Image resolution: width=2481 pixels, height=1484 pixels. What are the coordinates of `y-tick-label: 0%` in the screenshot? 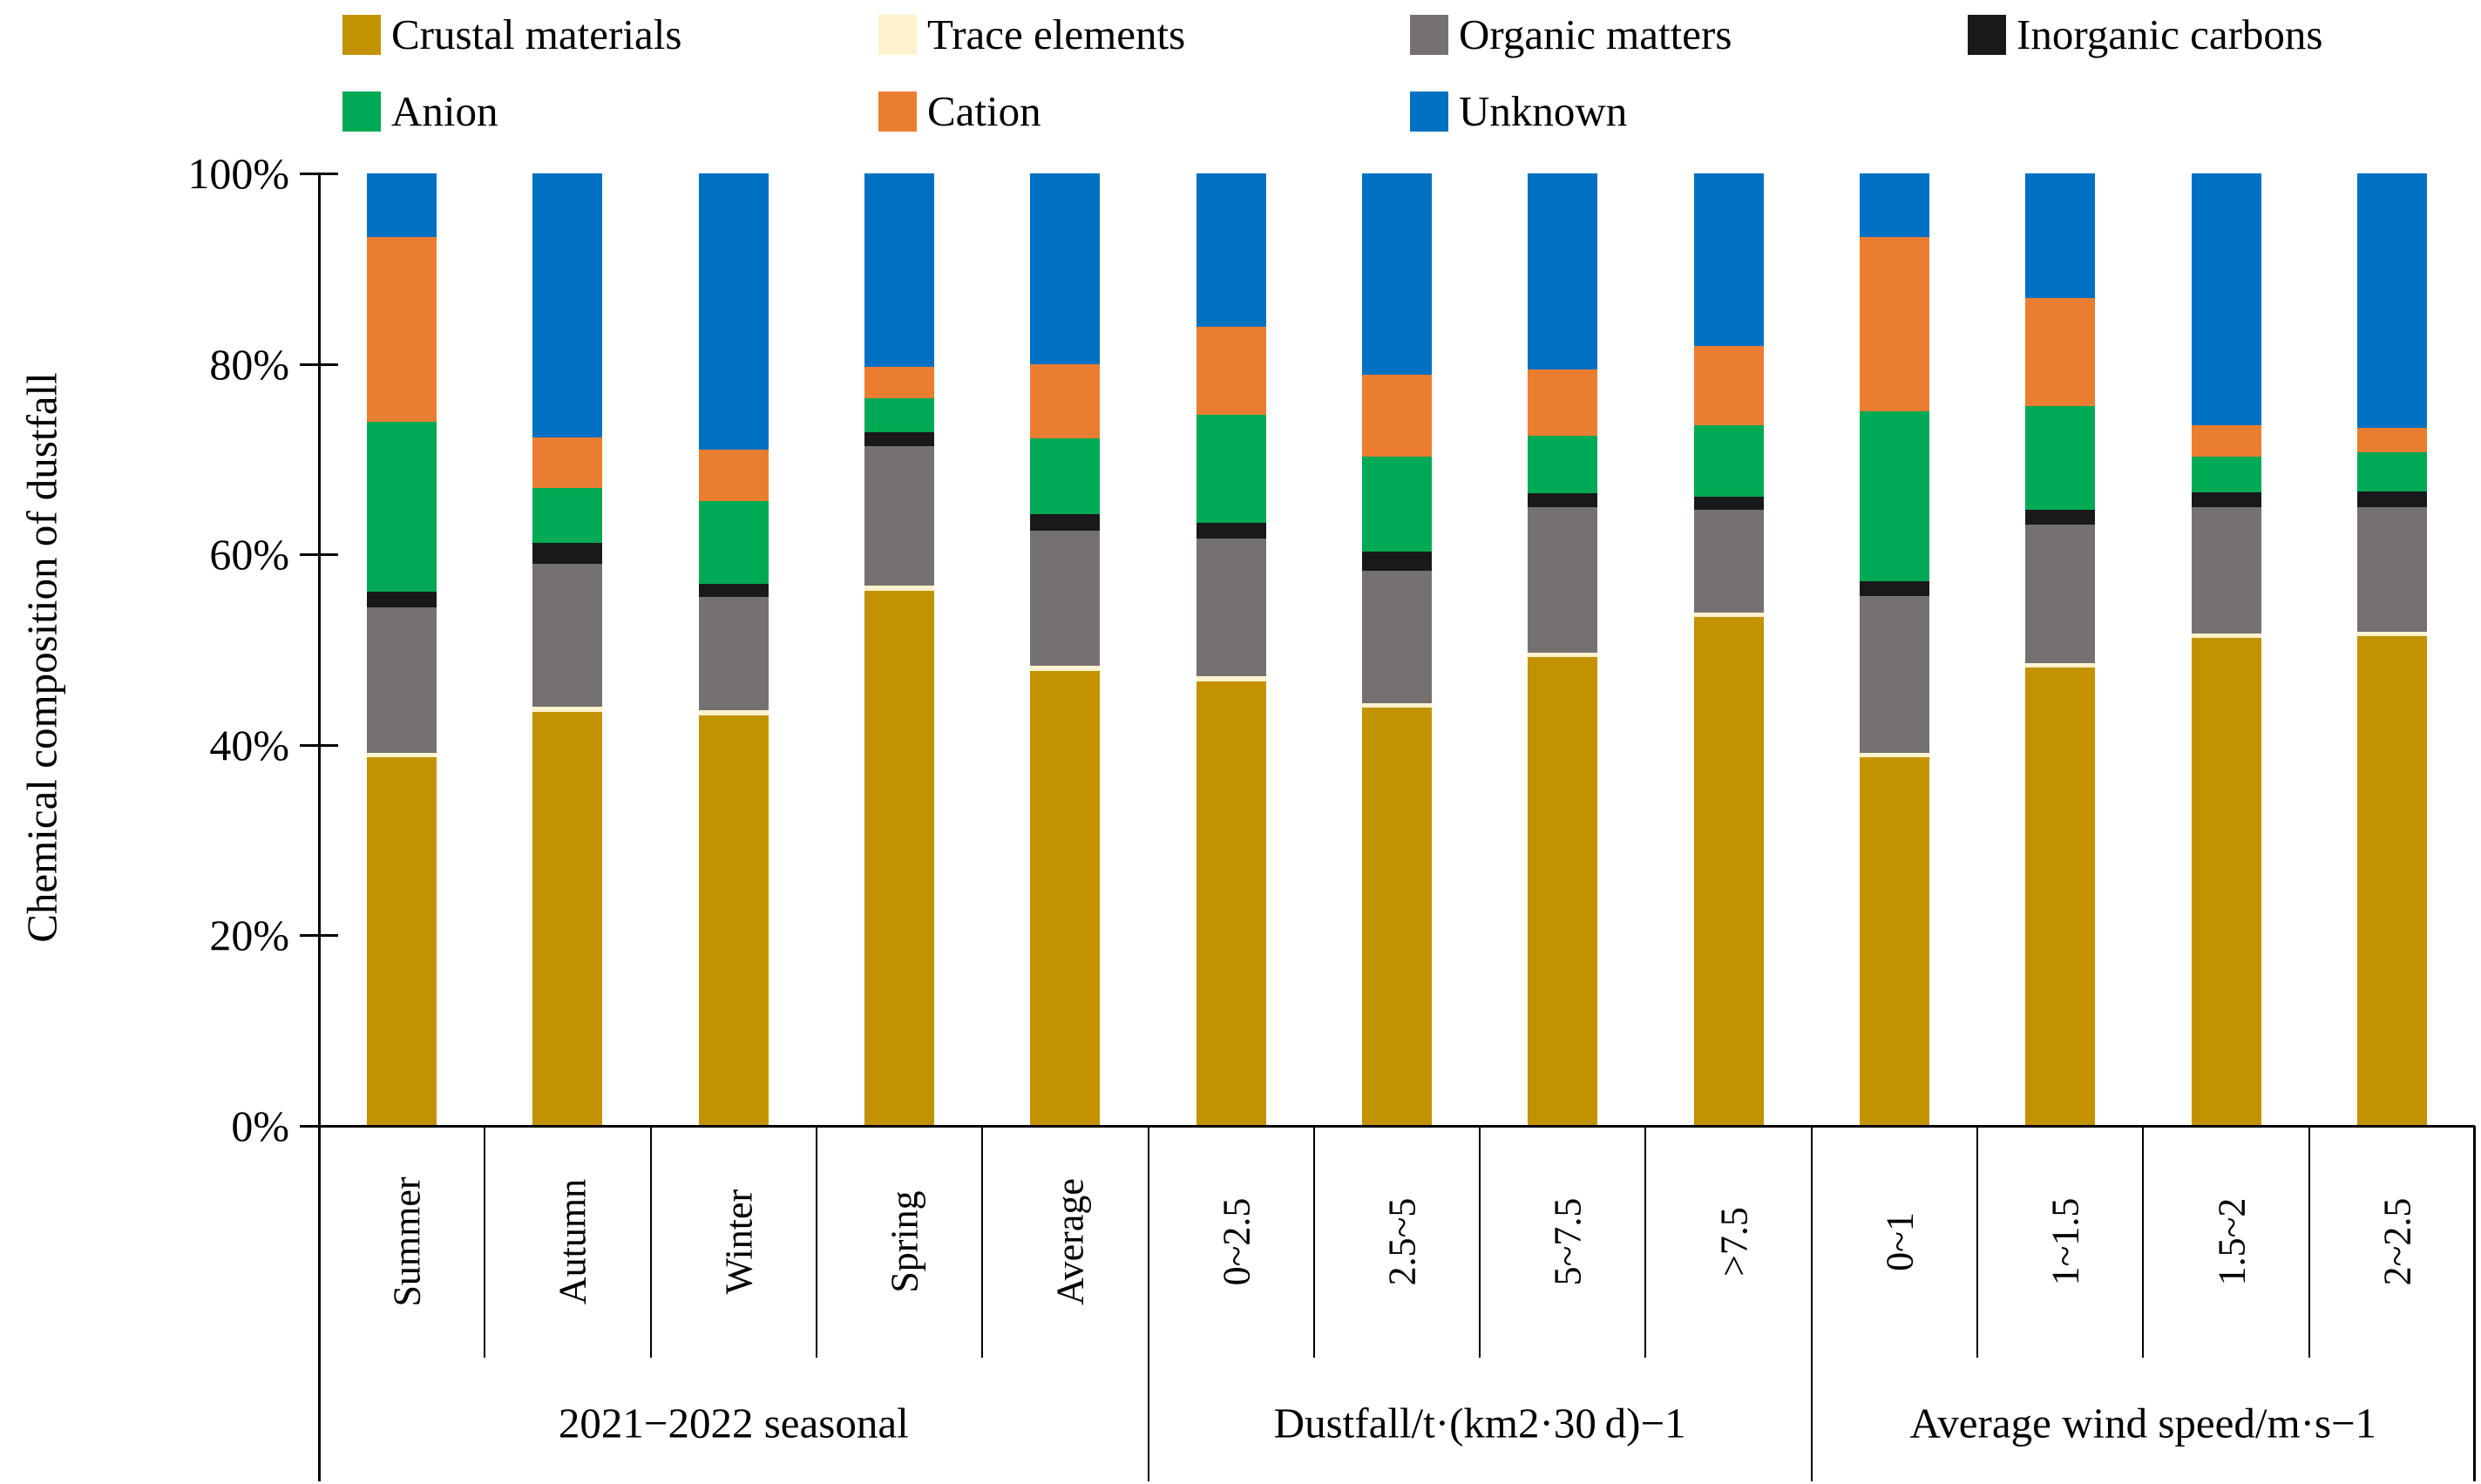 It's located at (260, 1125).